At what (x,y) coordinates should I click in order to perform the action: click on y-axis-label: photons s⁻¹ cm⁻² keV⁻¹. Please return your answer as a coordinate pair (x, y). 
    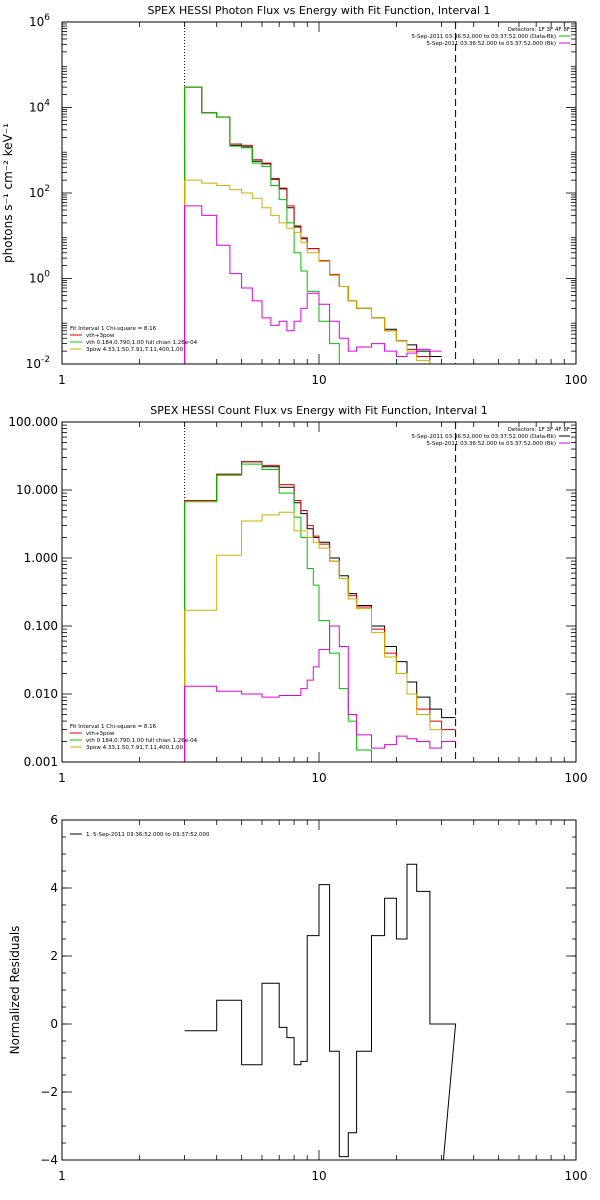
    Looking at the image, I should click on (8, 193).